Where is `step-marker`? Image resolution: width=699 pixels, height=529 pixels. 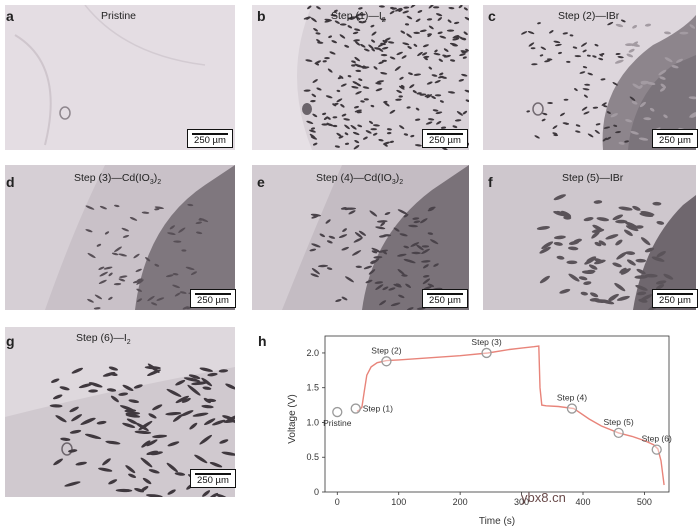
step-marker is located at coordinates (355, 408).